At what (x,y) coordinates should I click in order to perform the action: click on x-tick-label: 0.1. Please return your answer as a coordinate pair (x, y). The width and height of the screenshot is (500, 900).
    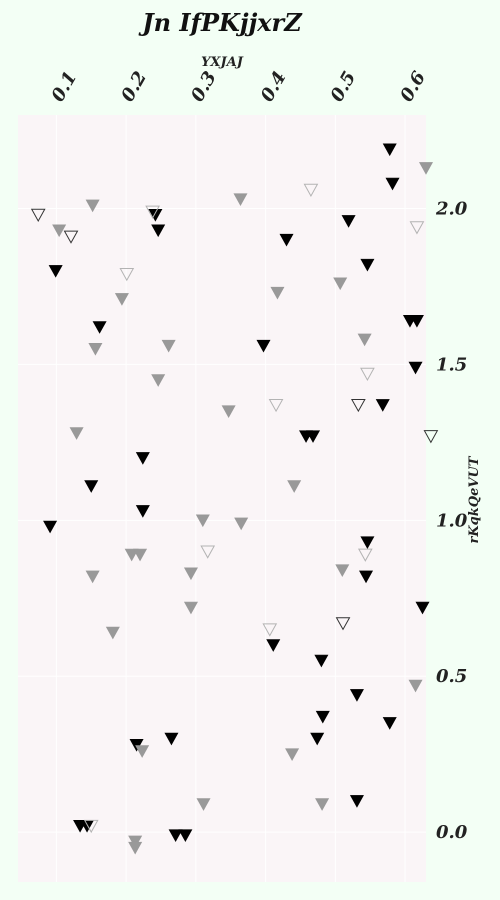
    Looking at the image, I should click on (65, 87).